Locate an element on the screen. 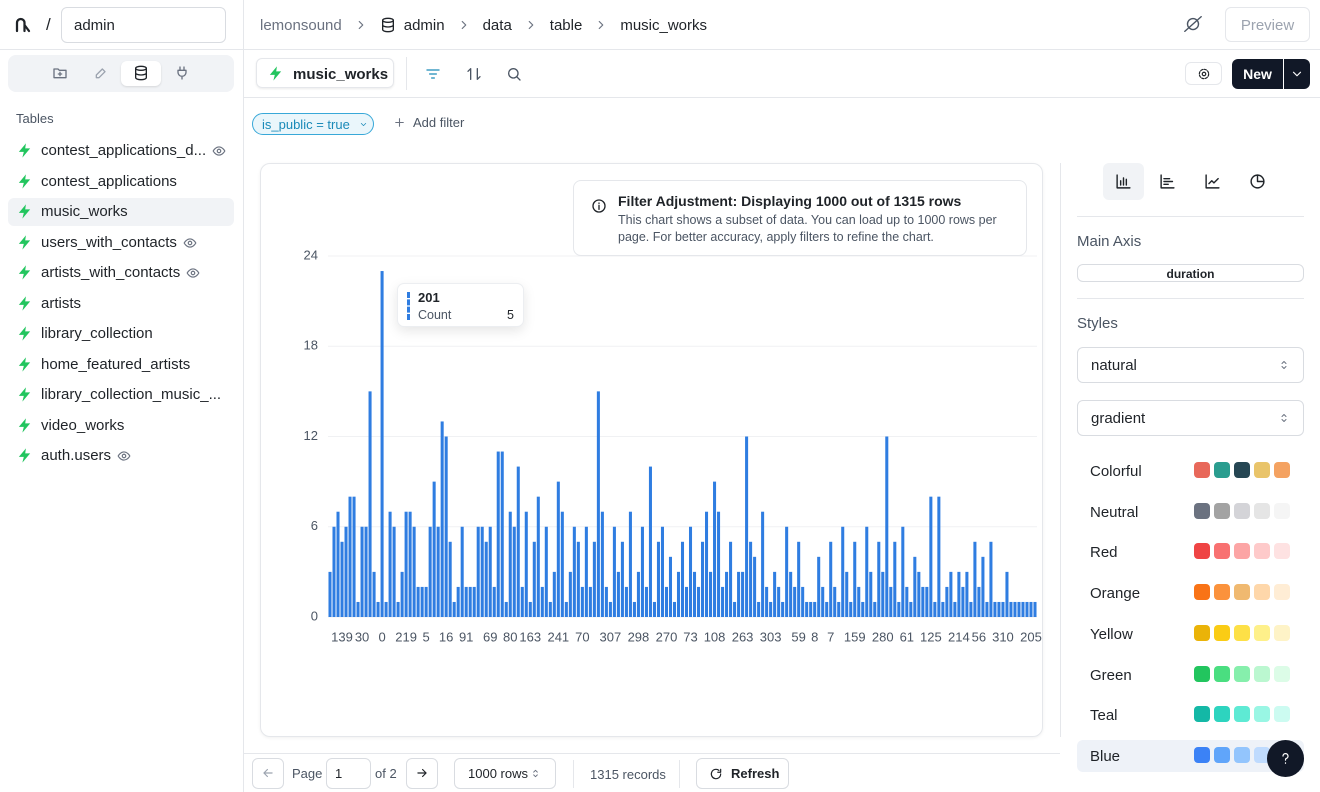 The height and width of the screenshot is (792, 1320). table-item: auth.users is located at coordinates (121, 456).